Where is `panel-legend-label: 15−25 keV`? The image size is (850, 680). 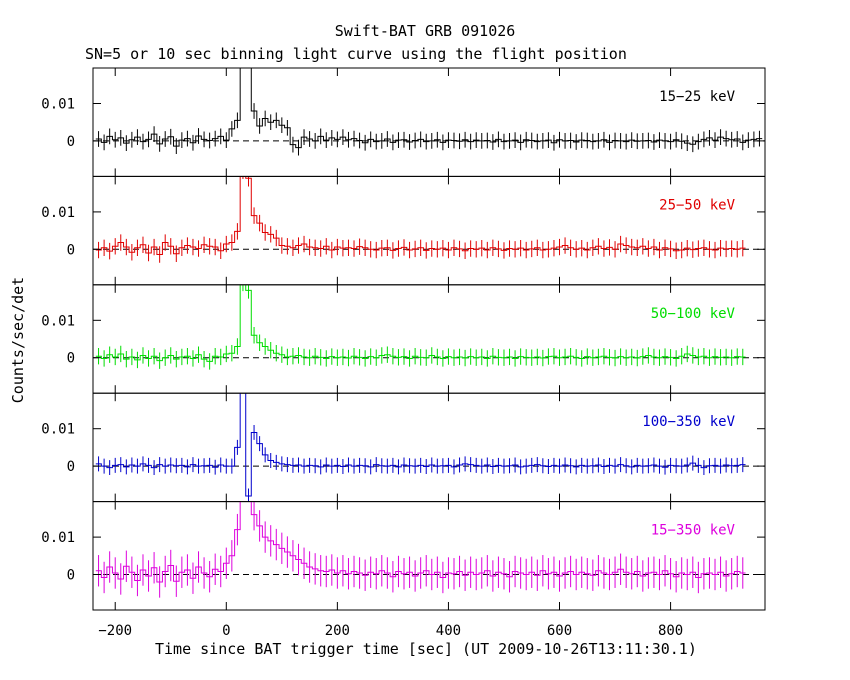
panel-legend-label: 15−25 keV is located at coordinates (697, 97).